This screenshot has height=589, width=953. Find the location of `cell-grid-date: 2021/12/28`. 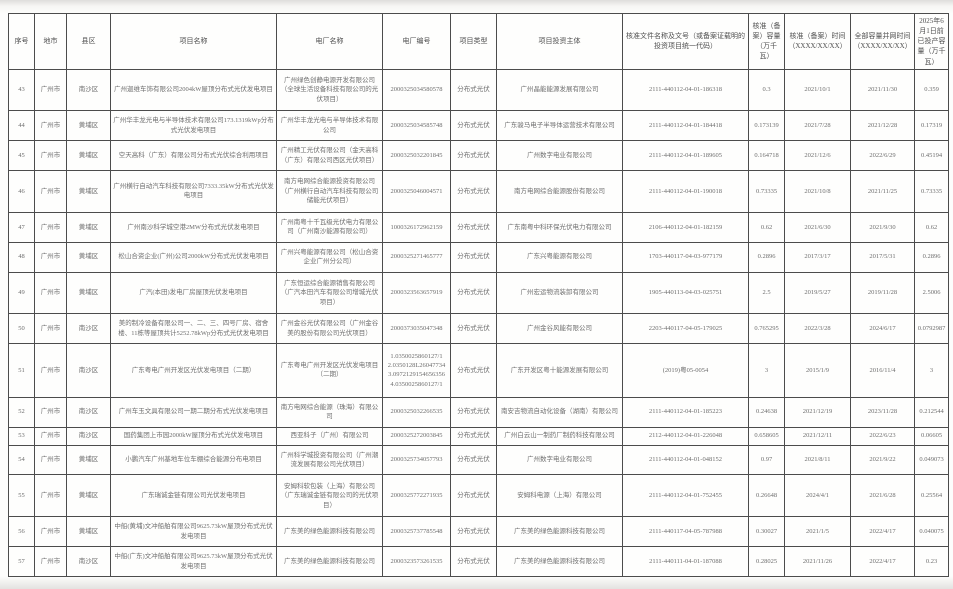

cell-grid-date: 2021/12/28 is located at coordinates (882, 126).